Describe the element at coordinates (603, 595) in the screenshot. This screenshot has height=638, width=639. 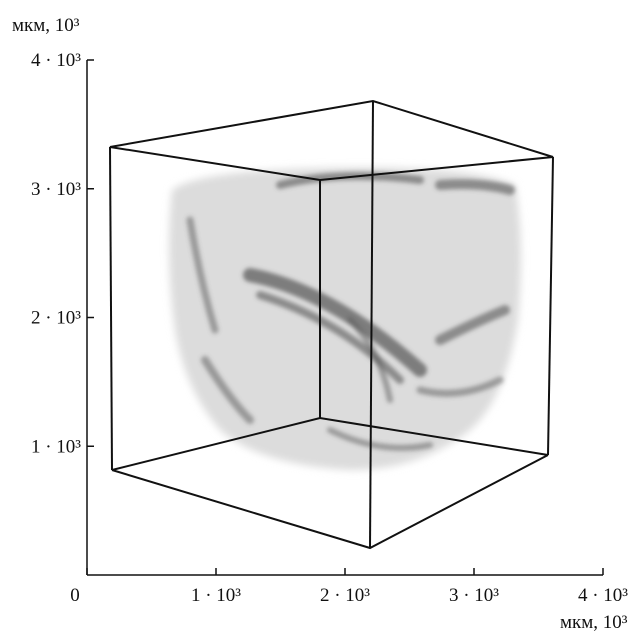
I see `x-tick-label: 4 · 10³` at that location.